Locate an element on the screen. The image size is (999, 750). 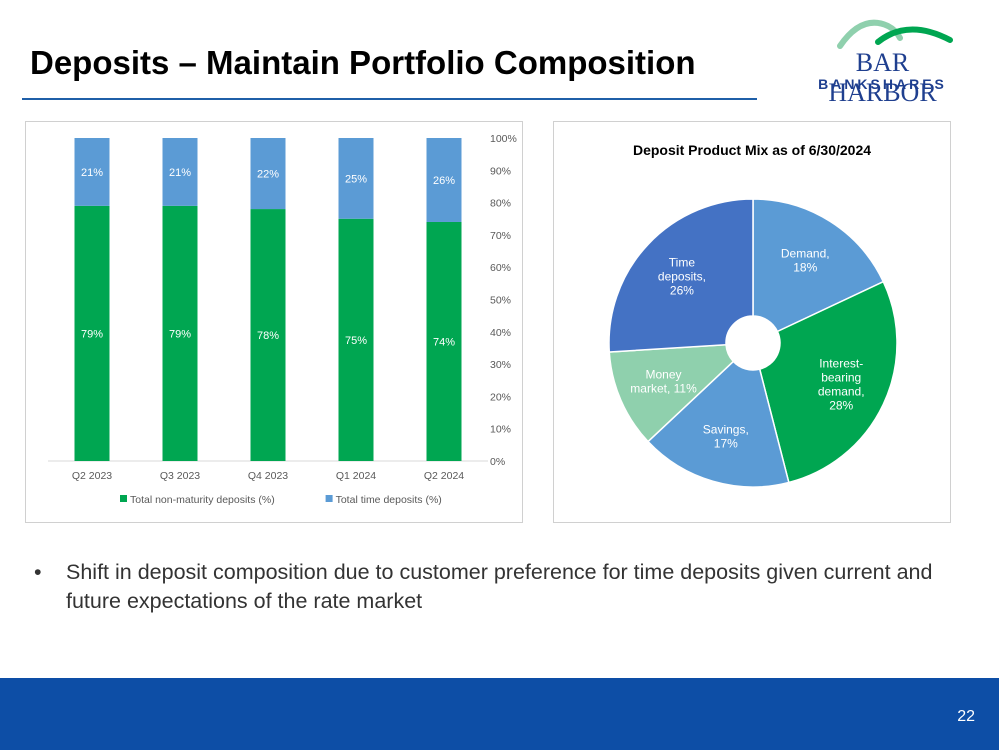
logo-text-bar-harbor: BAR HARBOR is located at coordinates (882, 77).